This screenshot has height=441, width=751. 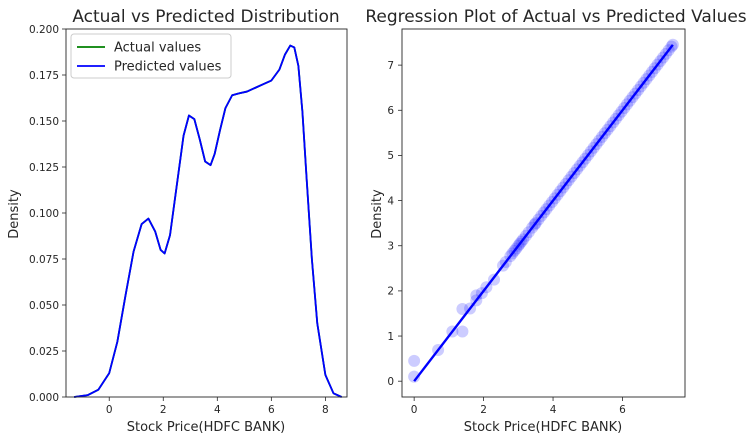 What do you see at coordinates (109, 410) in the screenshot?
I see `kde-x-tick-label: 0` at bounding box center [109, 410].